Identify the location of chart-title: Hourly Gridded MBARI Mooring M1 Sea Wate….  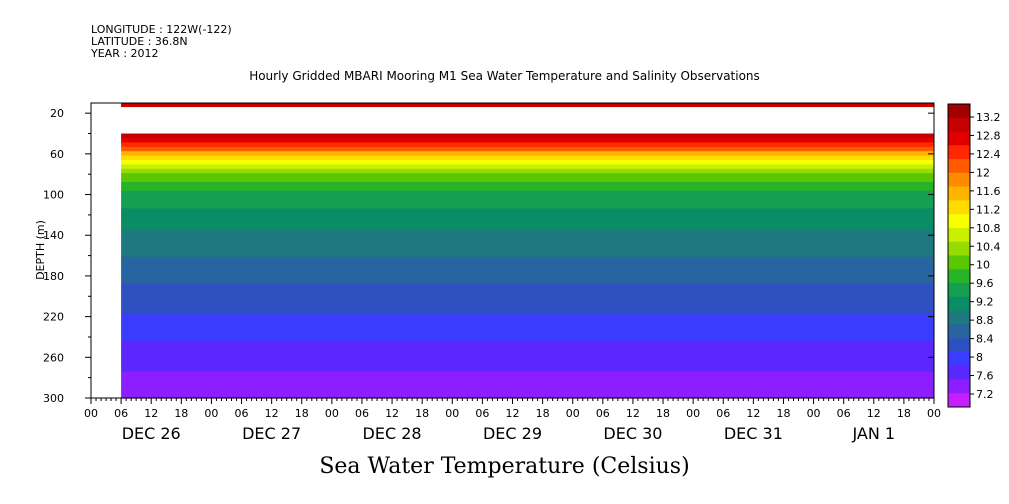
(504, 76).